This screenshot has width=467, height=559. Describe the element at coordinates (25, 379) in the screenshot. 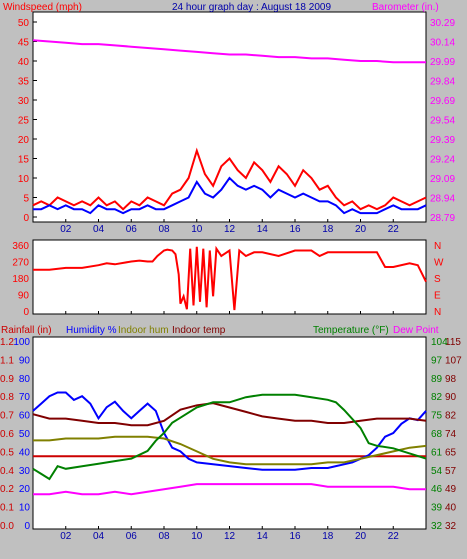

I see `humidity-tick-label: 80` at that location.